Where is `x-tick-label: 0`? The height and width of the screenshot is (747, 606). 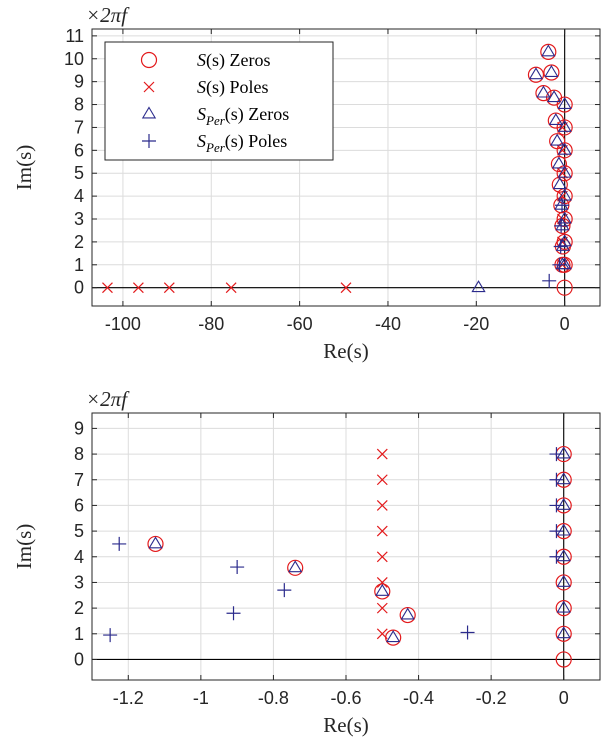
x-tick-label: 0 is located at coordinates (565, 324).